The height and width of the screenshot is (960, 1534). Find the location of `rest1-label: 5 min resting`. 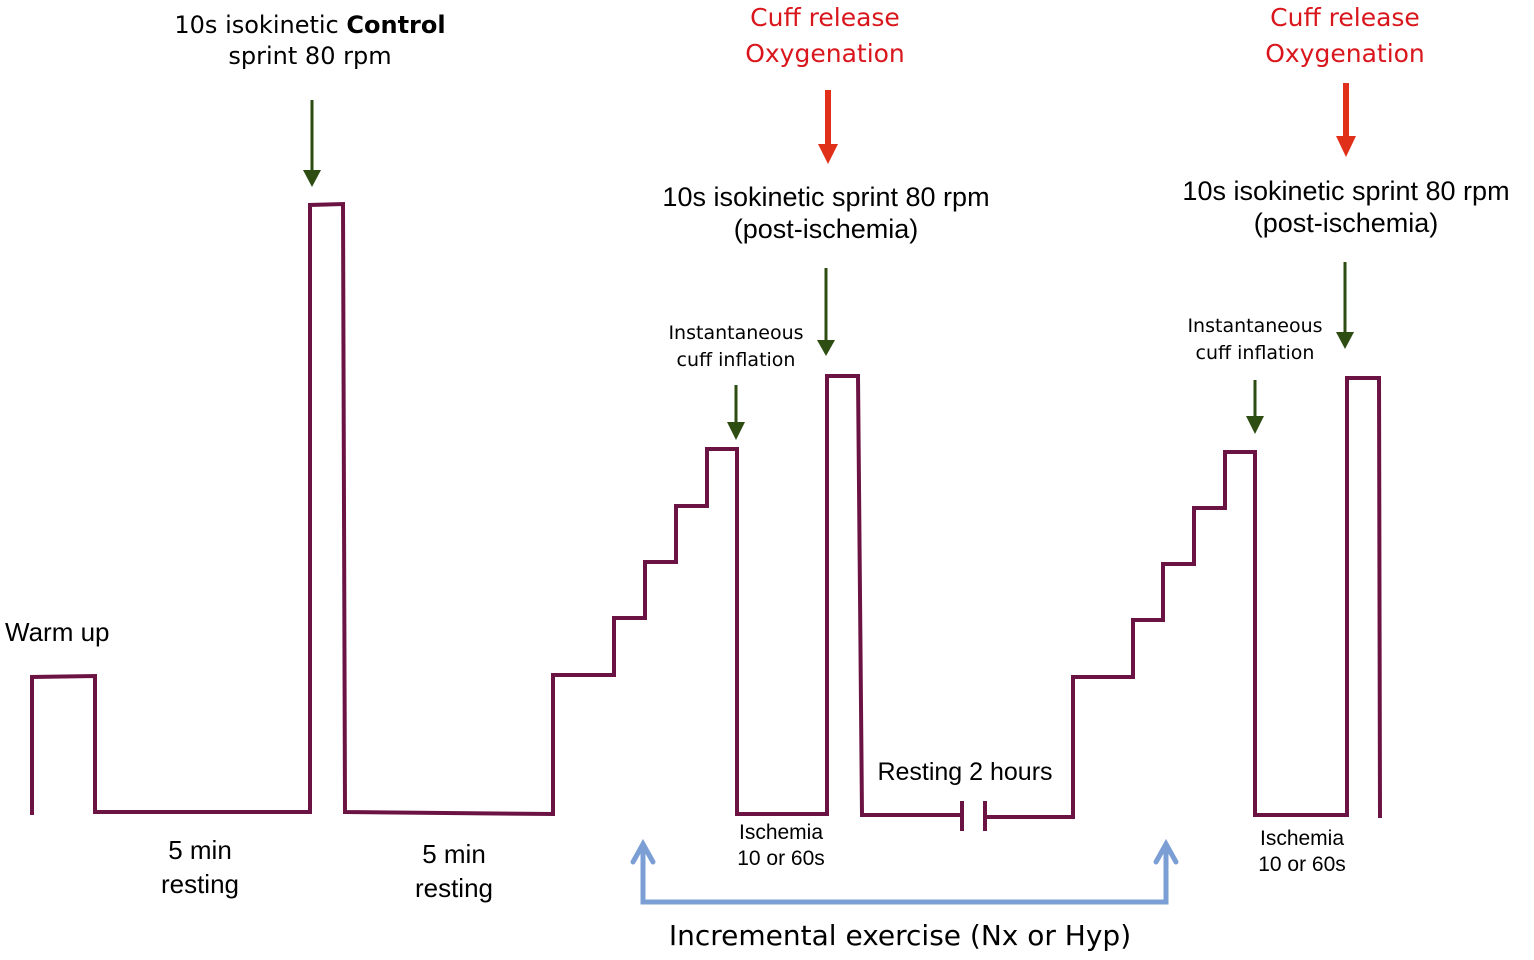

rest1-label: 5 min resting is located at coordinates (200, 868).